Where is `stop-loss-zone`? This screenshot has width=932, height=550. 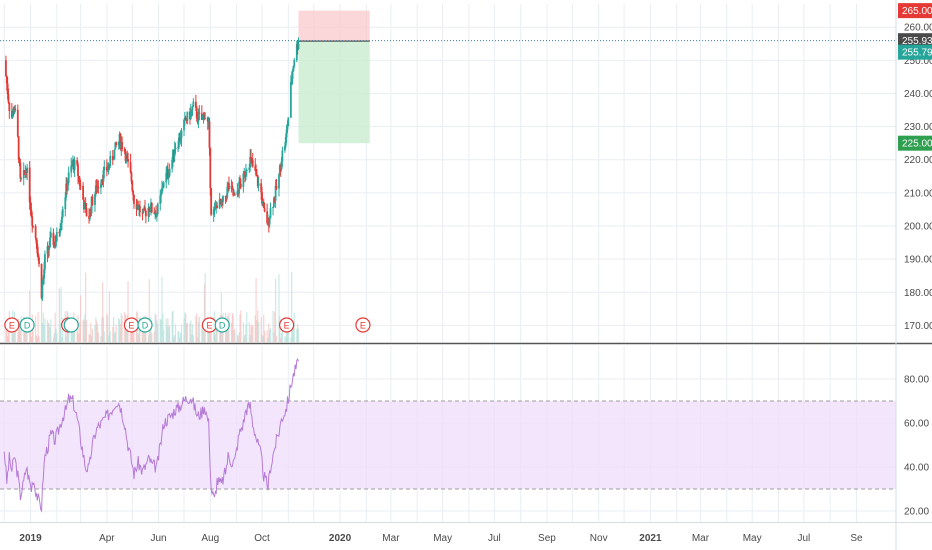 stop-loss-zone is located at coordinates (334, 26).